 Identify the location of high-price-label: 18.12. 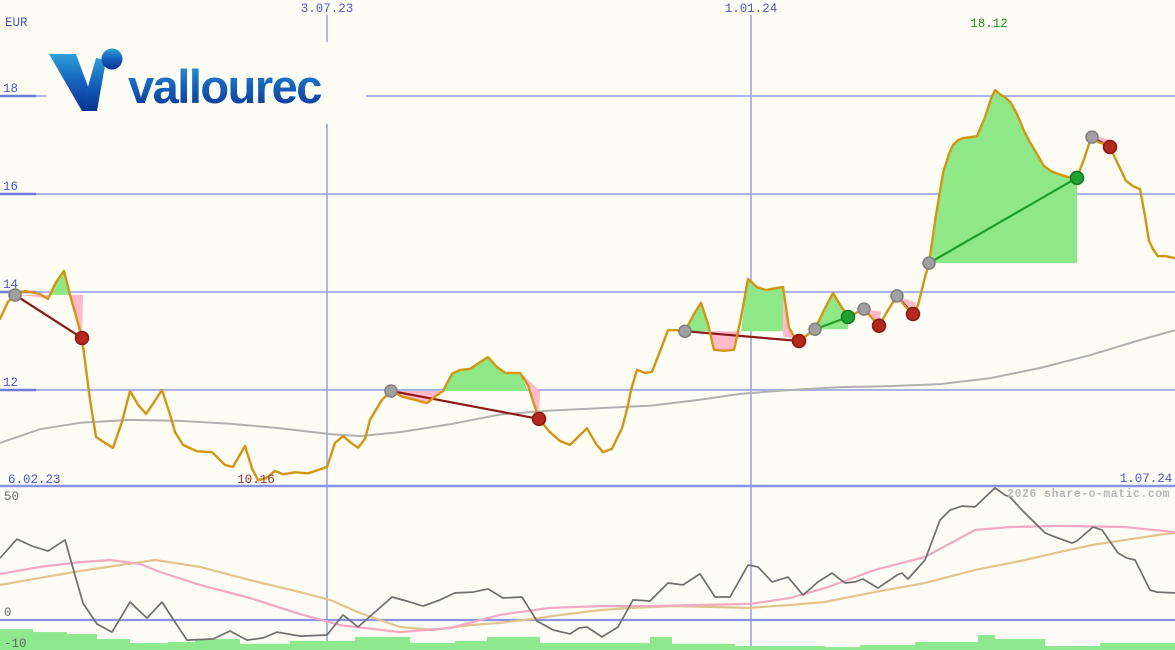
(989, 24).